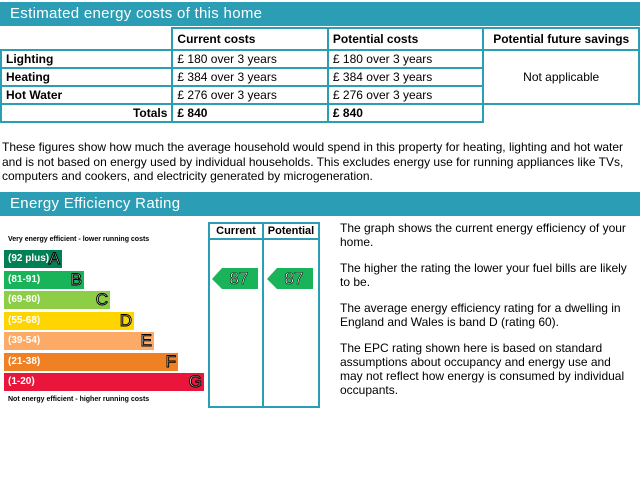 The height and width of the screenshot is (480, 640). Describe the element at coordinates (76, 279) in the screenshot. I see `band-letter: B` at that location.